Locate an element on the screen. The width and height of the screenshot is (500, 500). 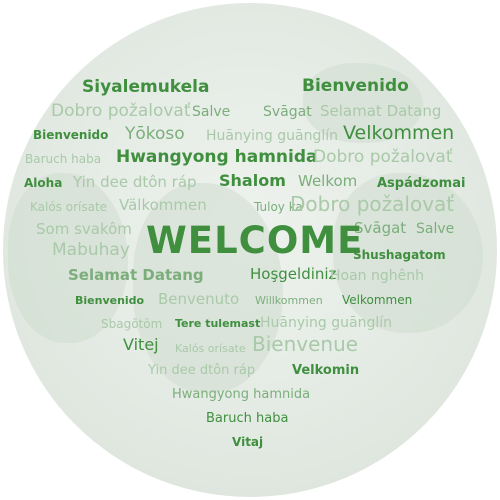
word: Velkomin is located at coordinates (326, 370).